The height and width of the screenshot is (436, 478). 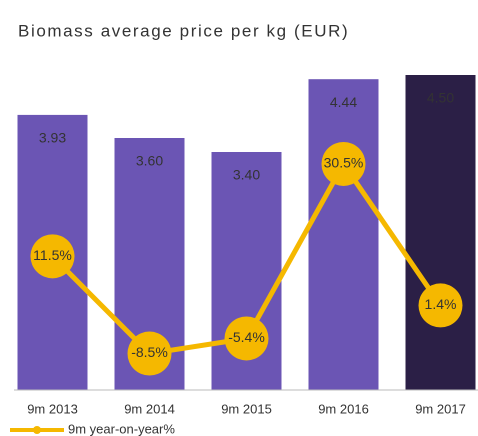 What do you see at coordinates (440, 408) in the screenshot?
I see `x-tick-label: 9m 2017` at bounding box center [440, 408].